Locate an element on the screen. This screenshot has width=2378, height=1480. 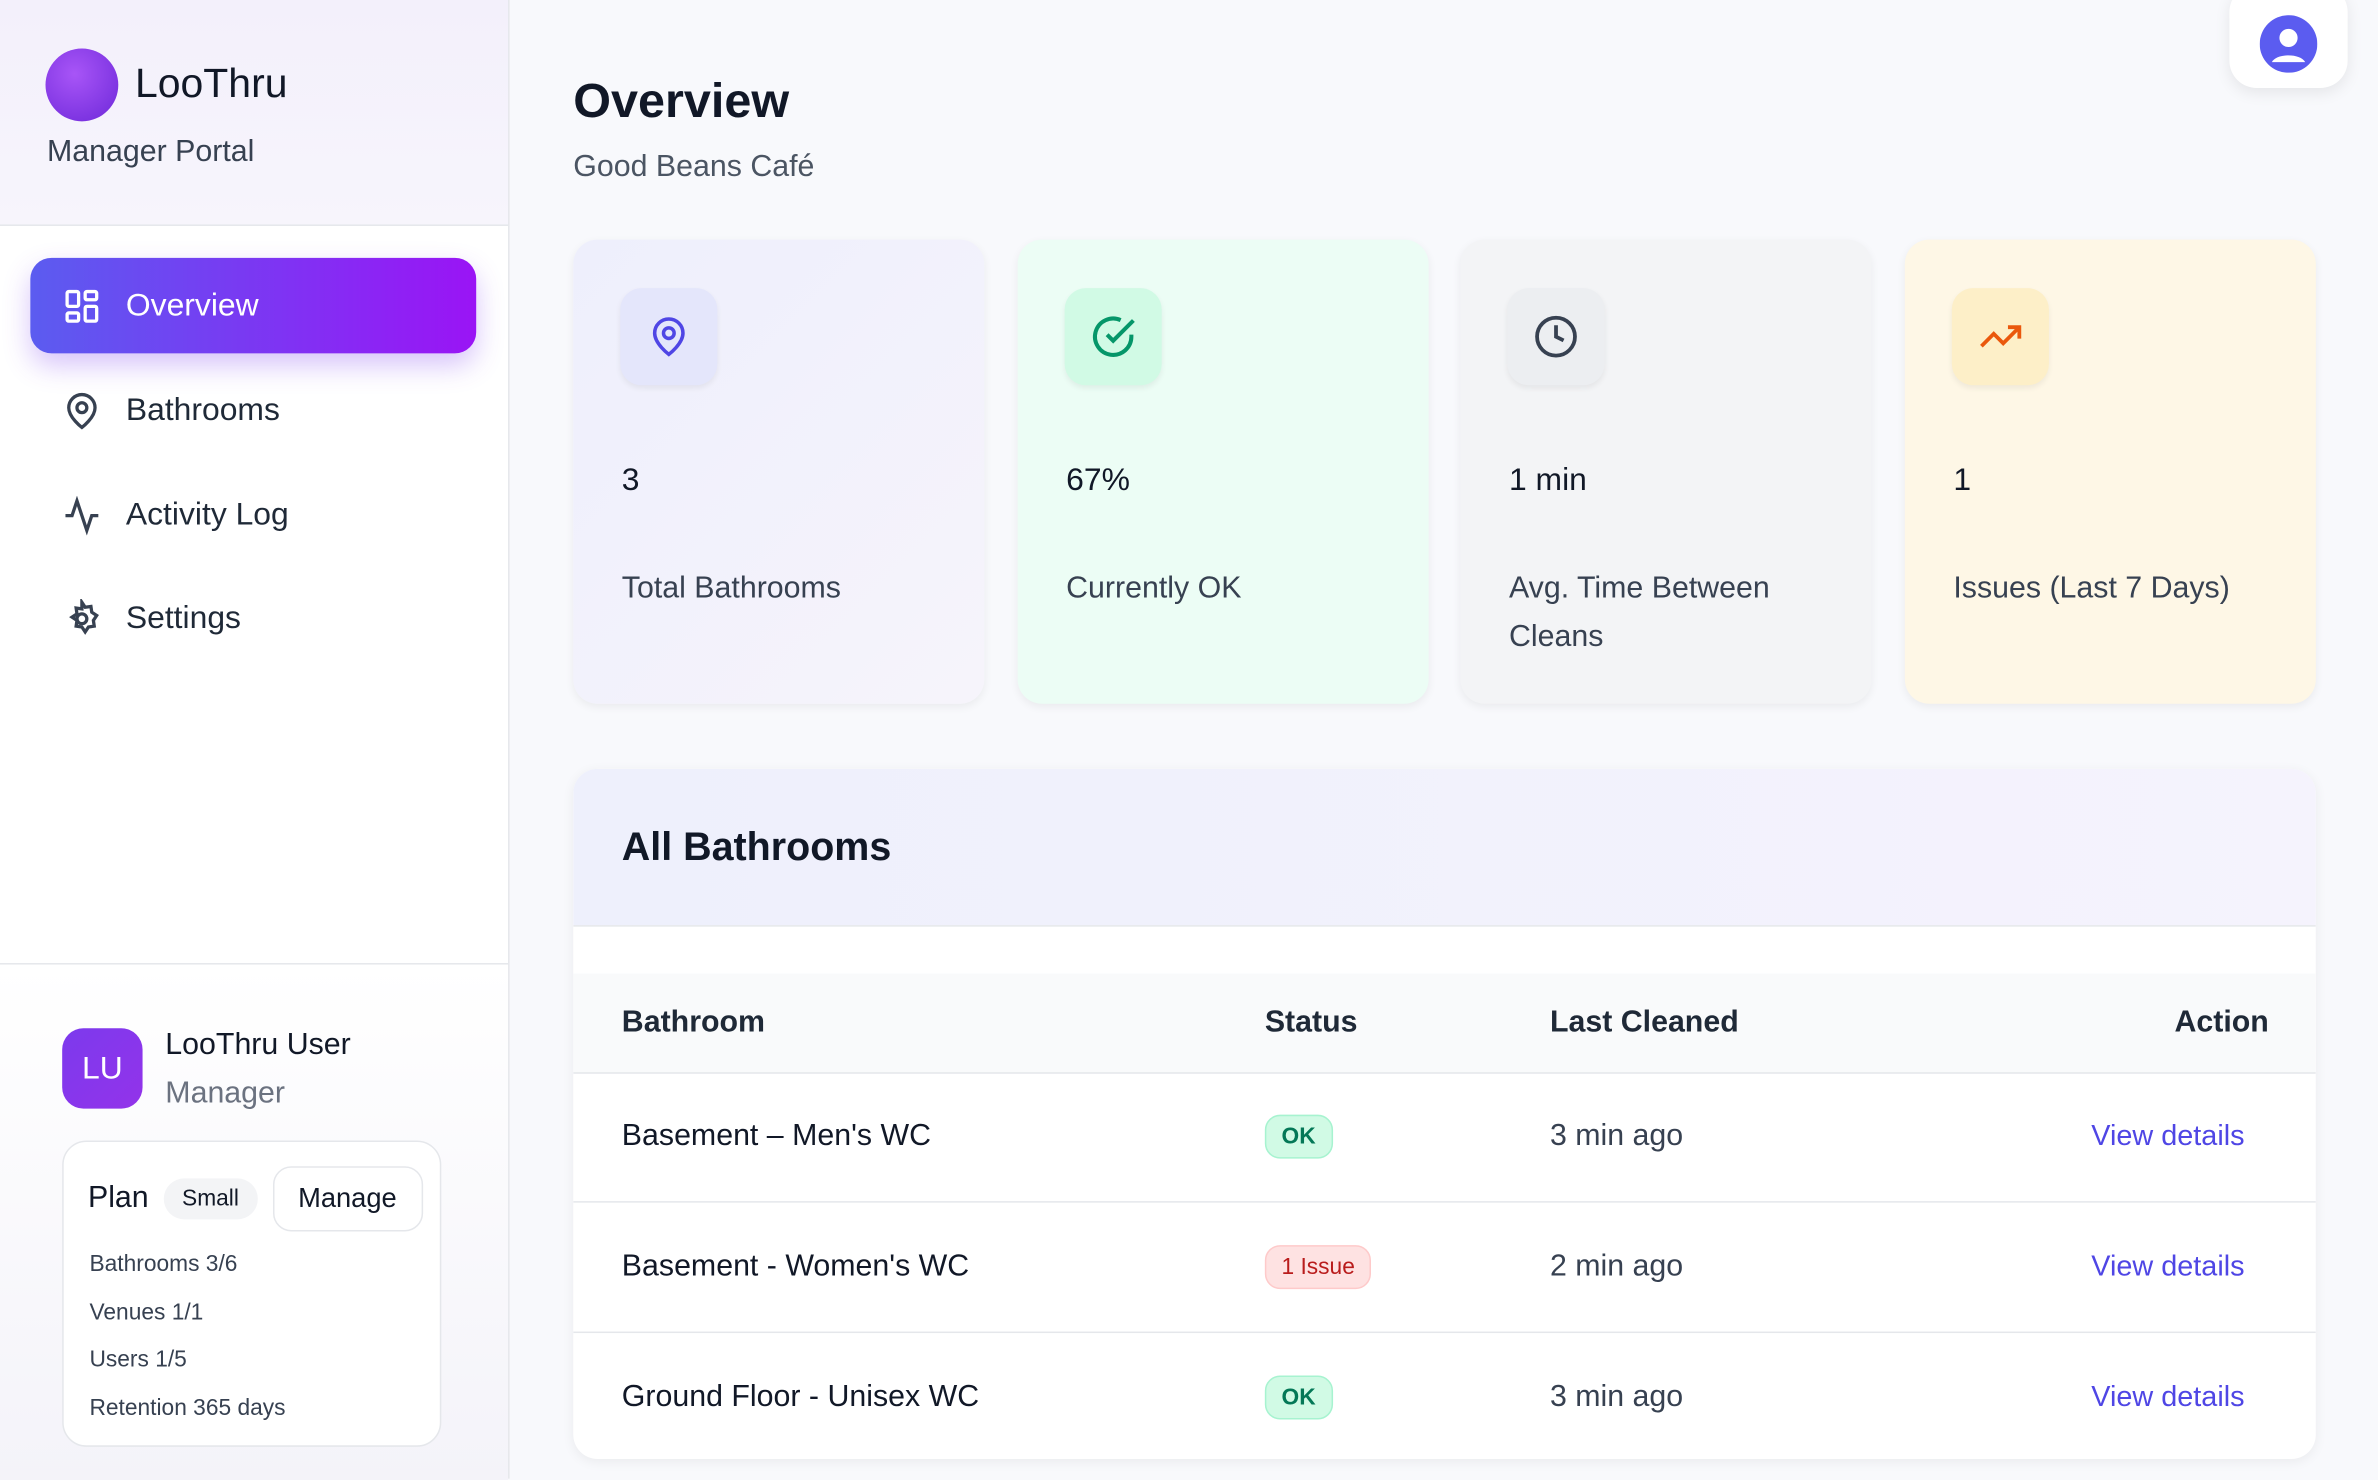
status-badge: 1 Issue is located at coordinates (1318, 1267).